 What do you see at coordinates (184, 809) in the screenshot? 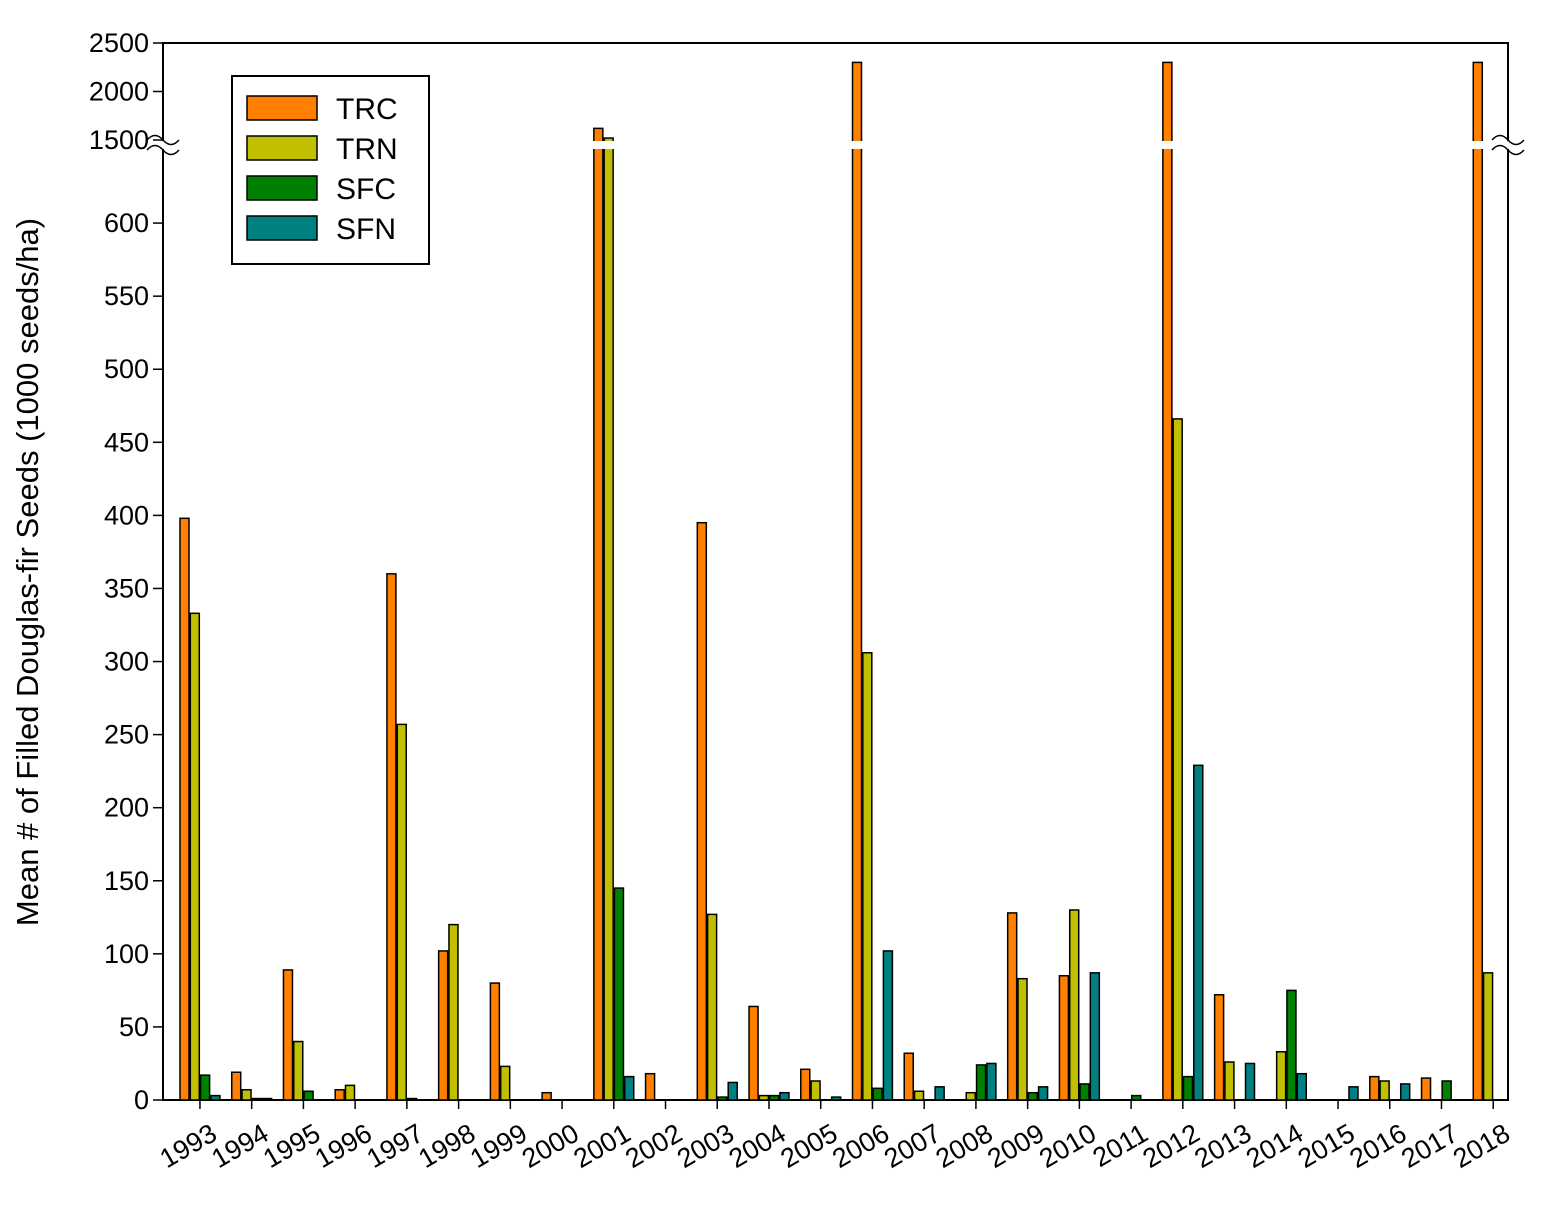
I see `bar-trc-1993` at bounding box center [184, 809].